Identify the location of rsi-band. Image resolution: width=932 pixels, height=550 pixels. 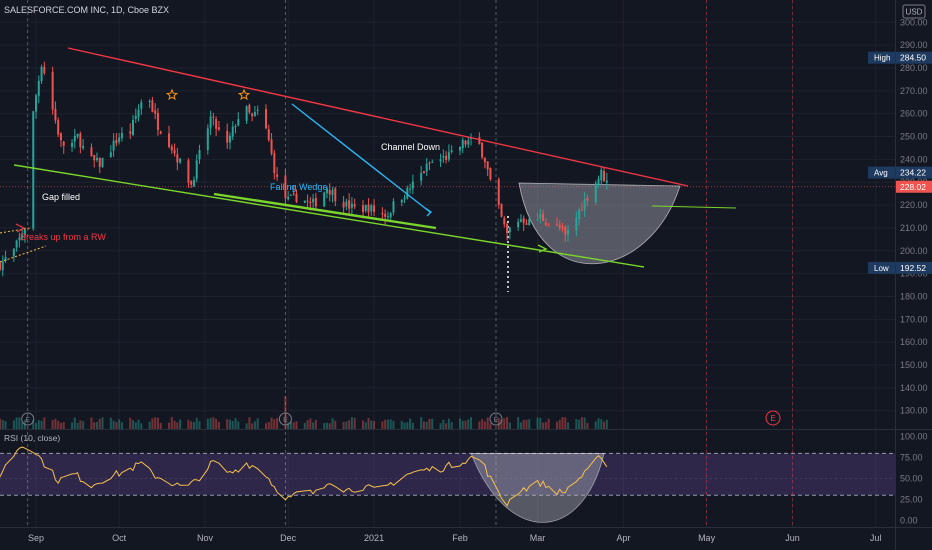
(447, 474).